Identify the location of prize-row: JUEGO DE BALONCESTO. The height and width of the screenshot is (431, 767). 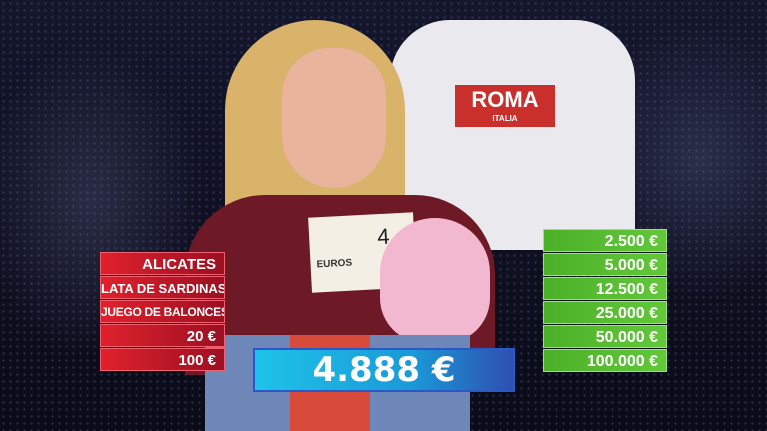
(162, 311).